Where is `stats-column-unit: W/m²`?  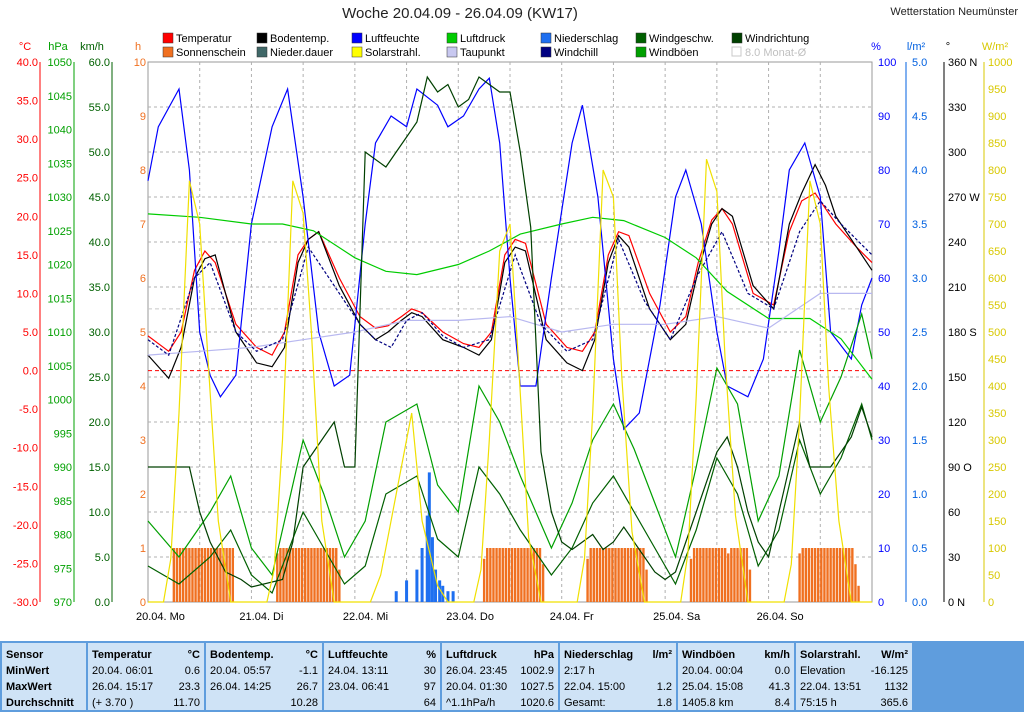 stats-column-unit: W/m² is located at coordinates (894, 655).